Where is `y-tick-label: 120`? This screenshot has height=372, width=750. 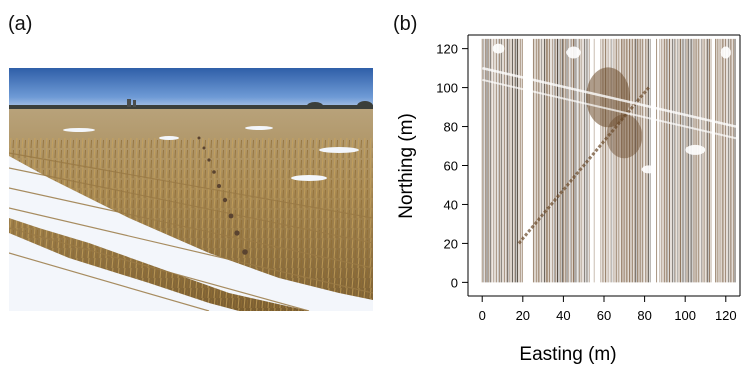 y-tick-label: 120 is located at coordinates (447, 49).